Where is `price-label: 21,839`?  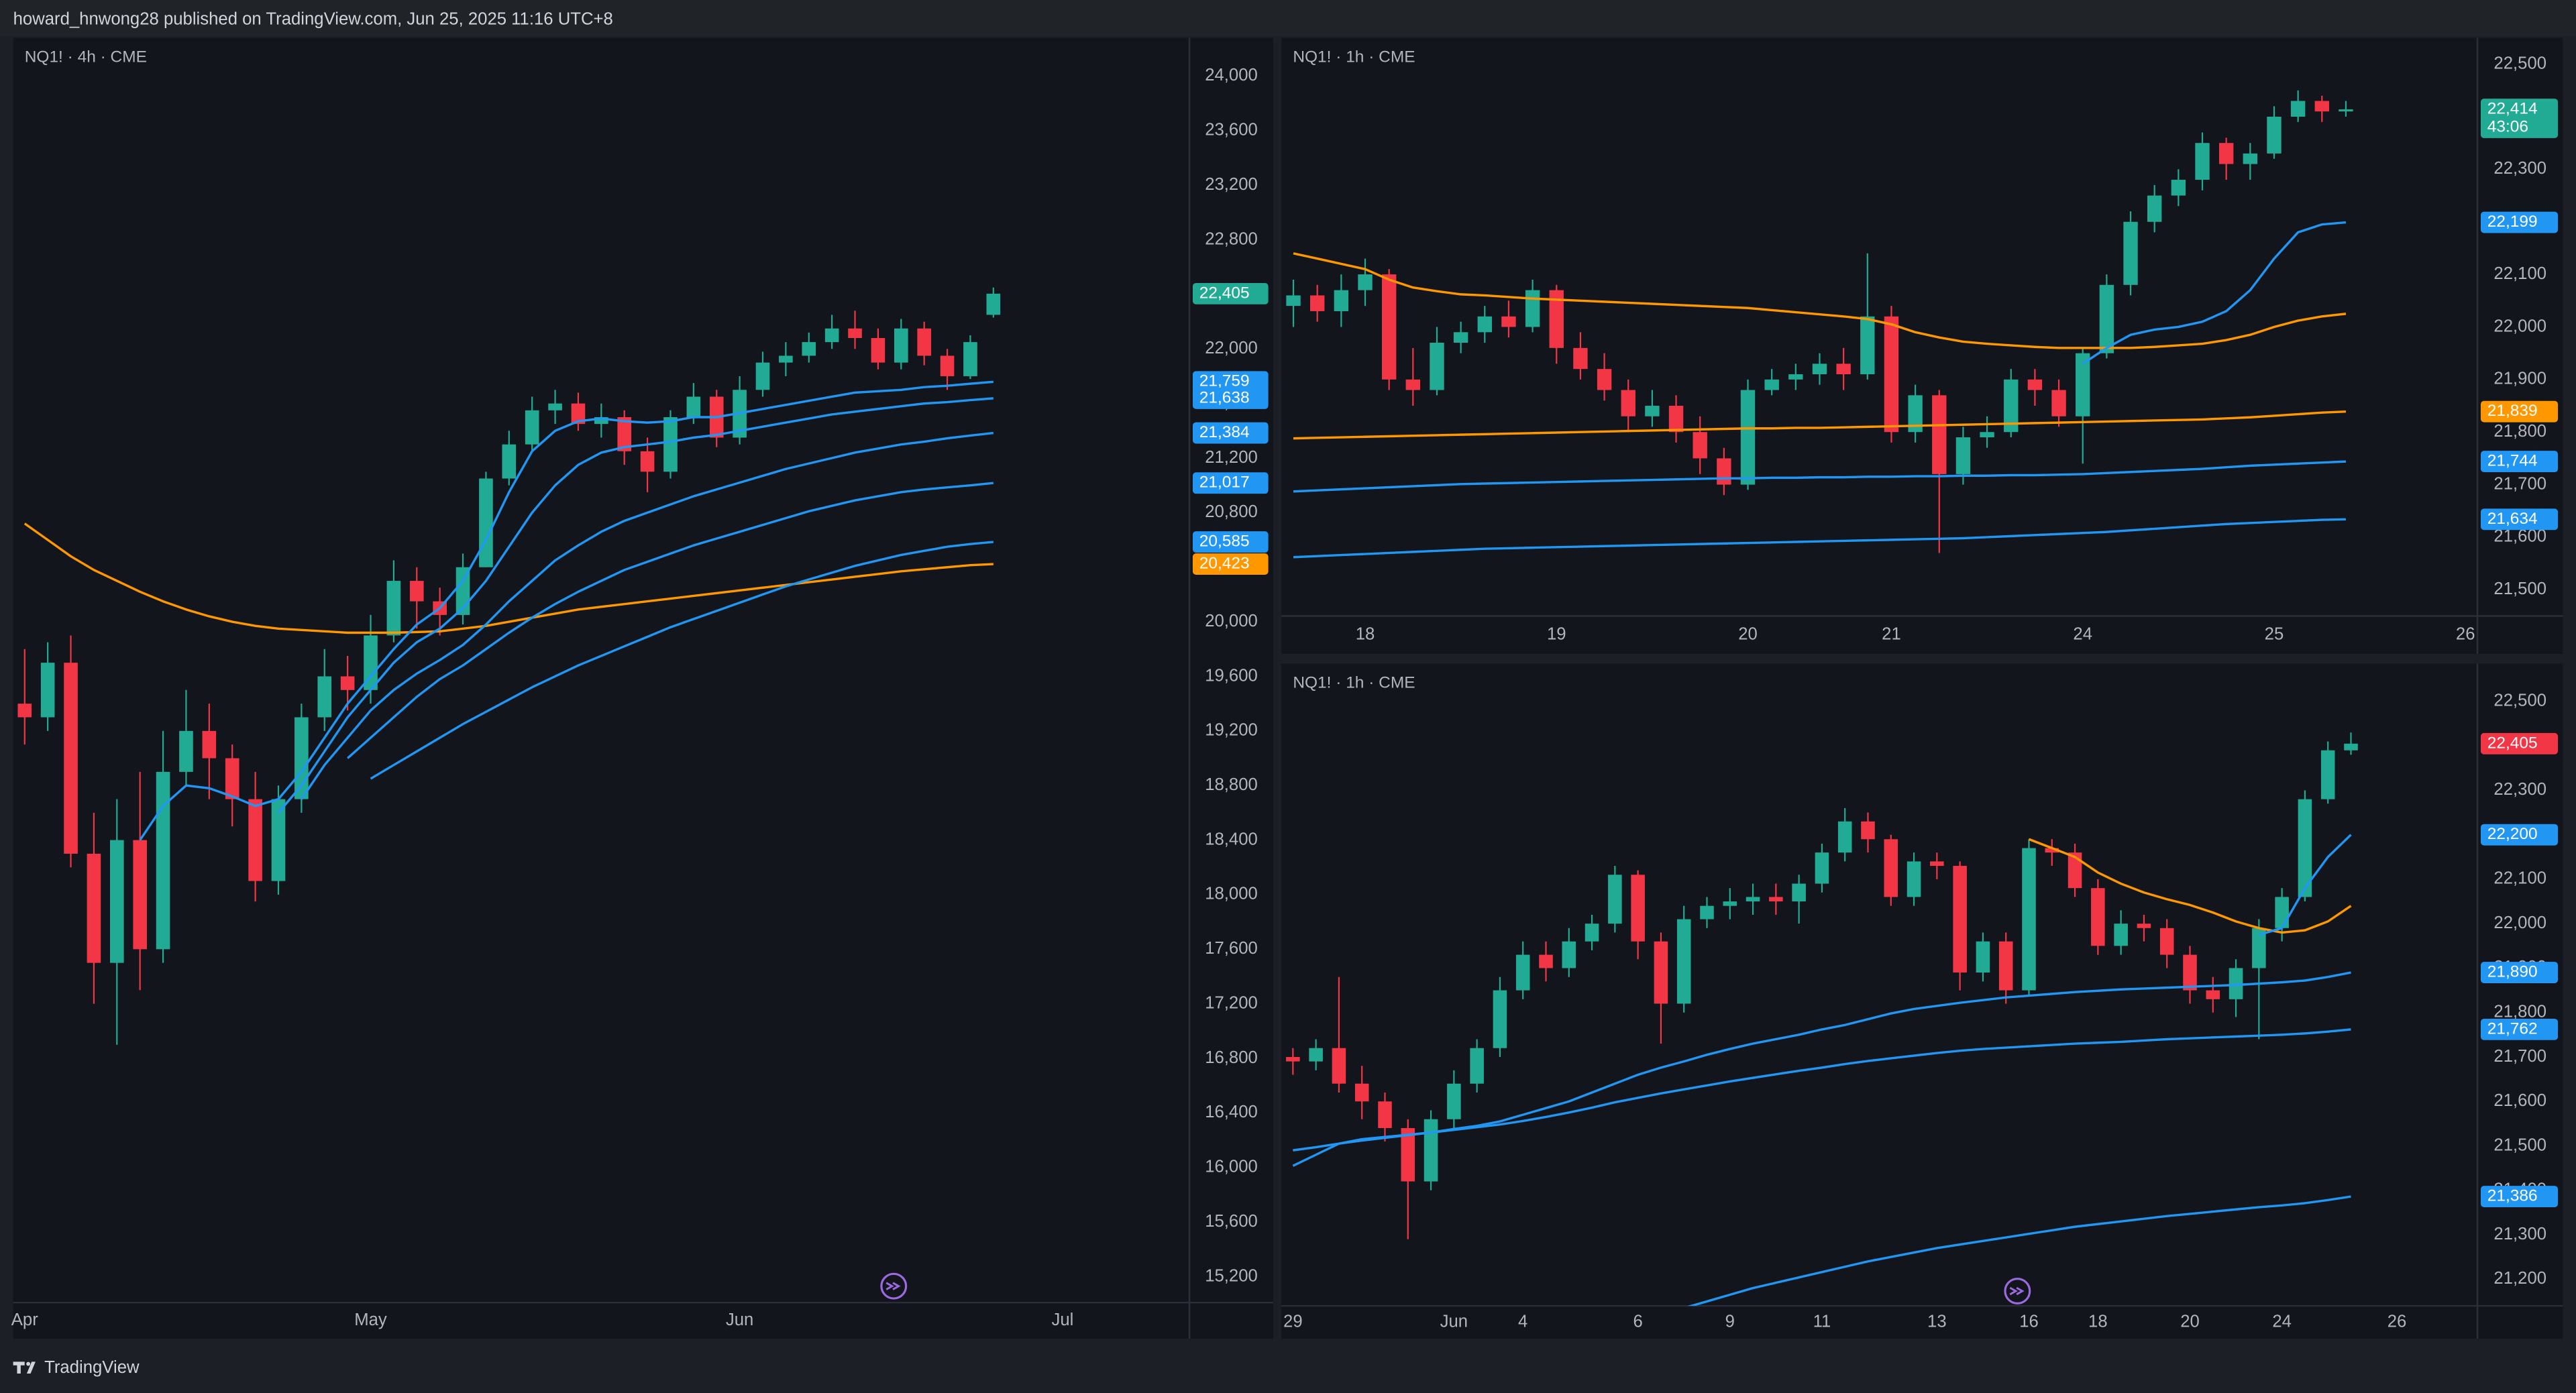 price-label: 21,839 is located at coordinates (2512, 411).